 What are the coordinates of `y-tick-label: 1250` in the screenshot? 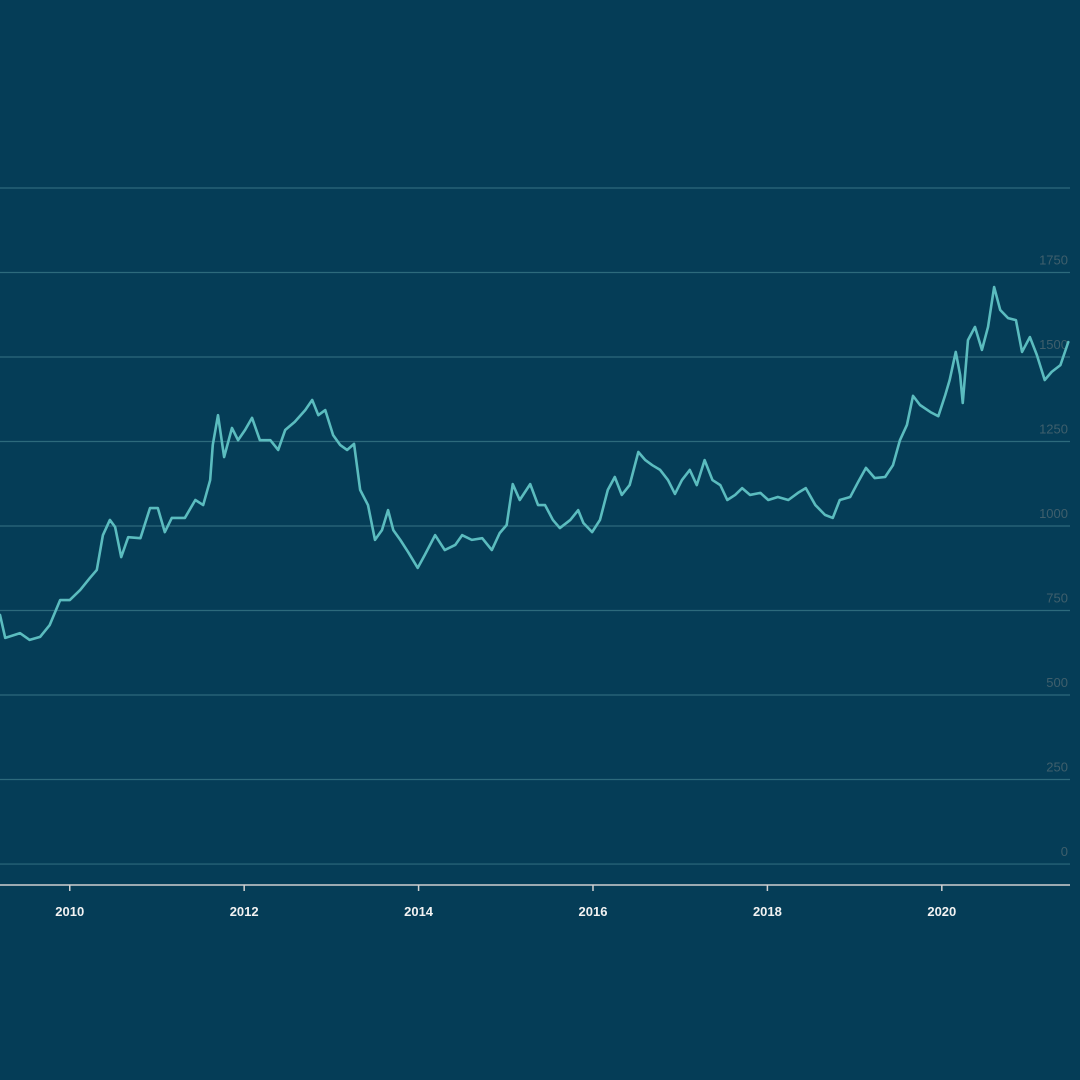 It's located at (1053, 429).